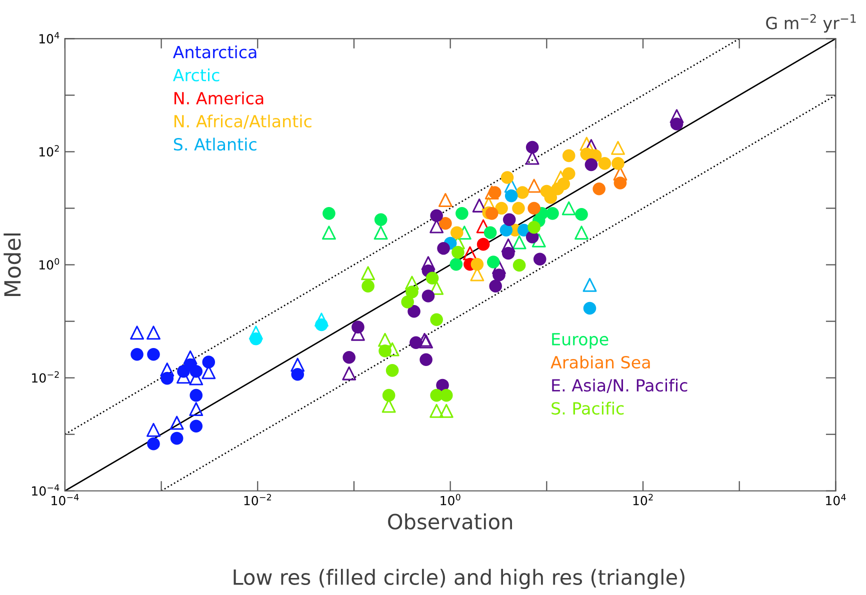  I want to click on x-tick-label: 10$^{0}$, so click(450, 500).